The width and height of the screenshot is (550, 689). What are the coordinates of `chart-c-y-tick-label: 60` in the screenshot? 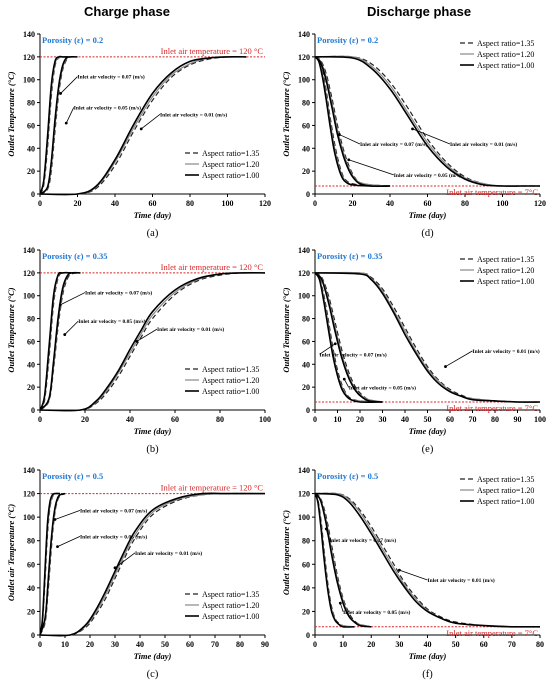 It's located at (31, 564).